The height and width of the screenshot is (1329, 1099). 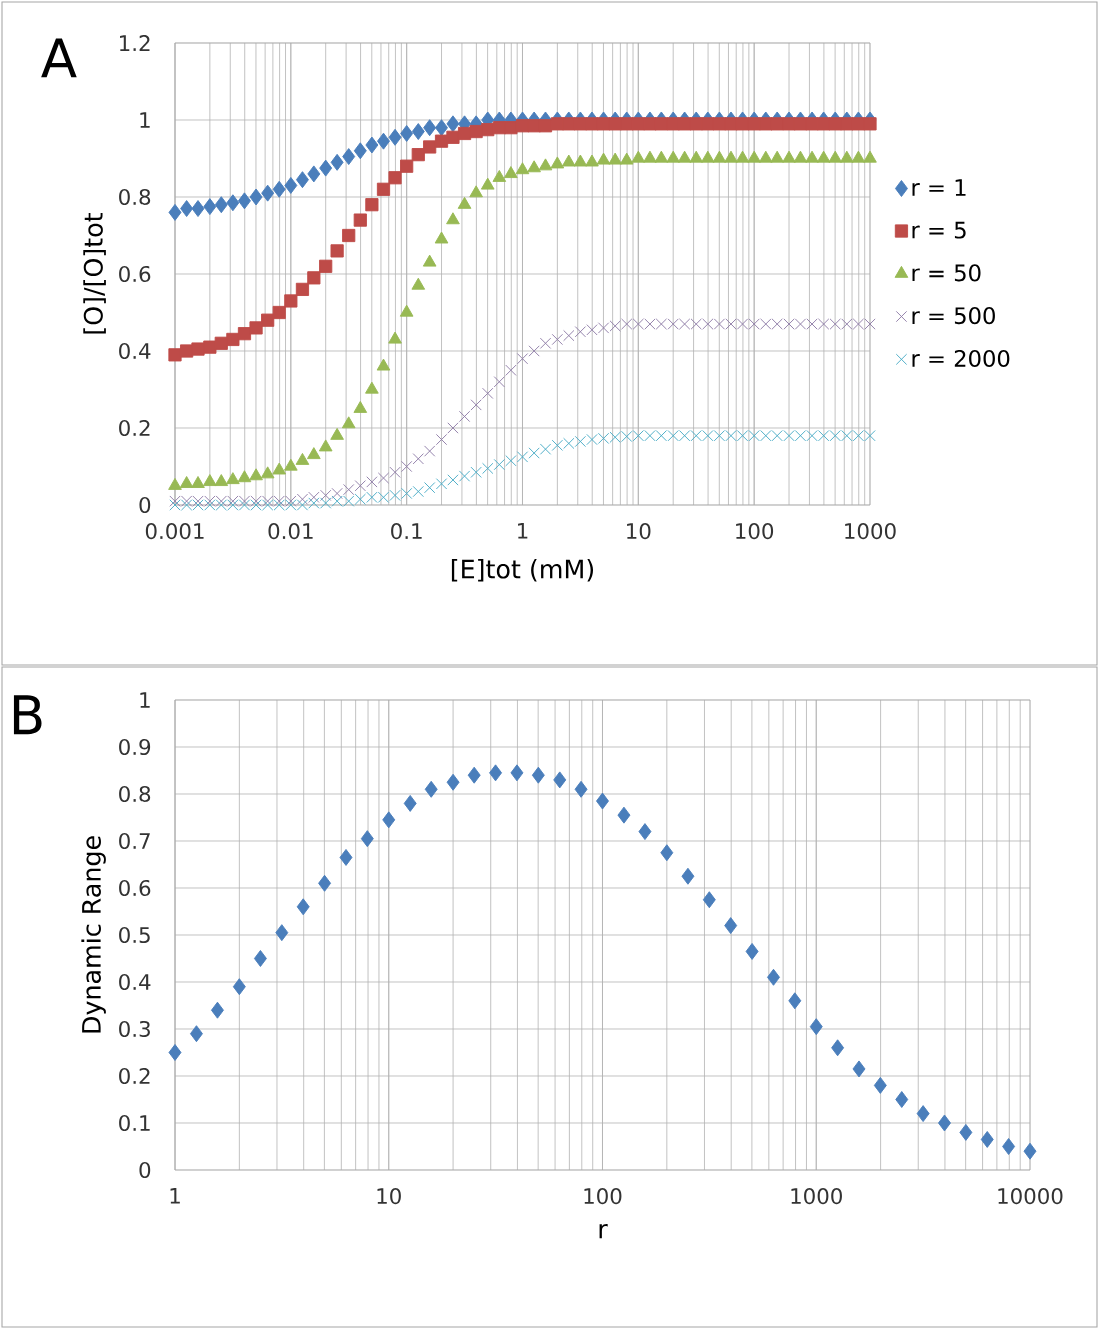 What do you see at coordinates (603, 1231) in the screenshot?
I see `x-axis-title: r` at bounding box center [603, 1231].